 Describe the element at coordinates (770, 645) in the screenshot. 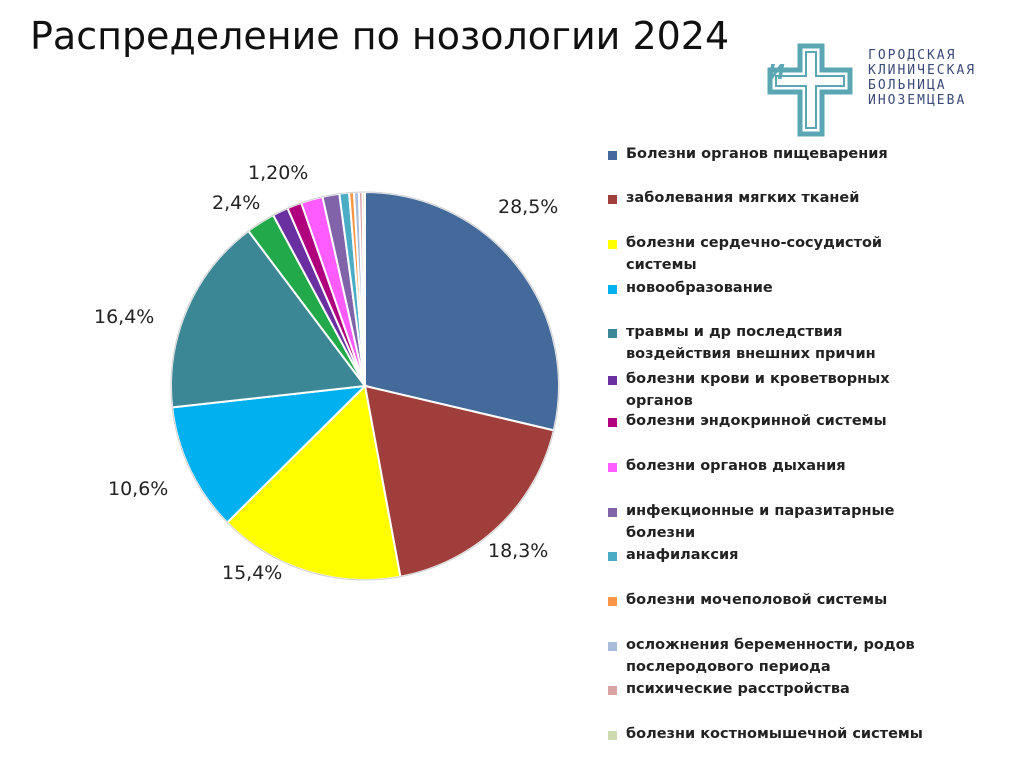

I see `legend-label-line: осложнения беременности, родов` at that location.